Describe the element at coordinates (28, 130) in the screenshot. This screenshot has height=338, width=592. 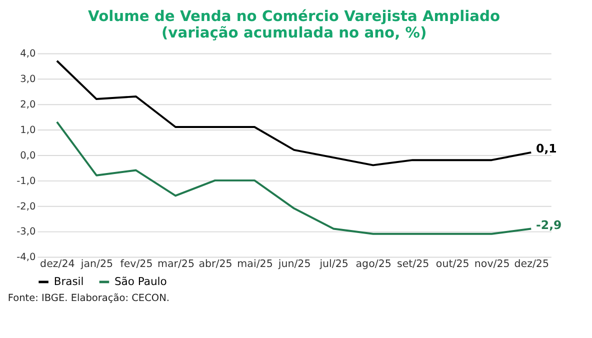
I see `y-tick-label: 1,0` at that location.